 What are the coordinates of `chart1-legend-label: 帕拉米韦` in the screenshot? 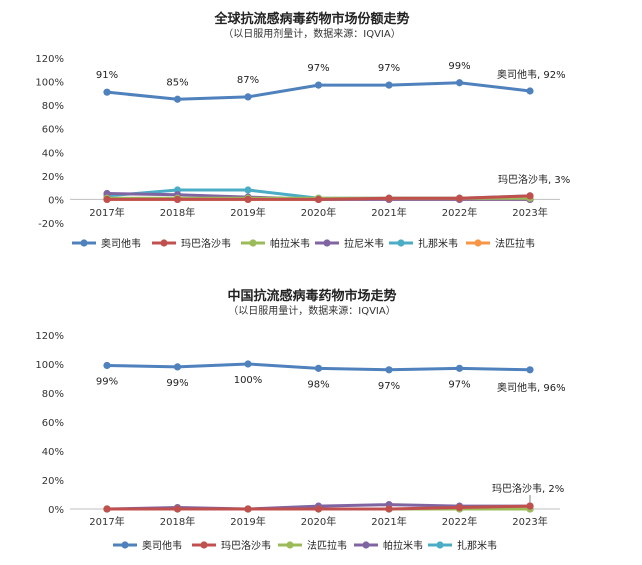 It's located at (290, 243).